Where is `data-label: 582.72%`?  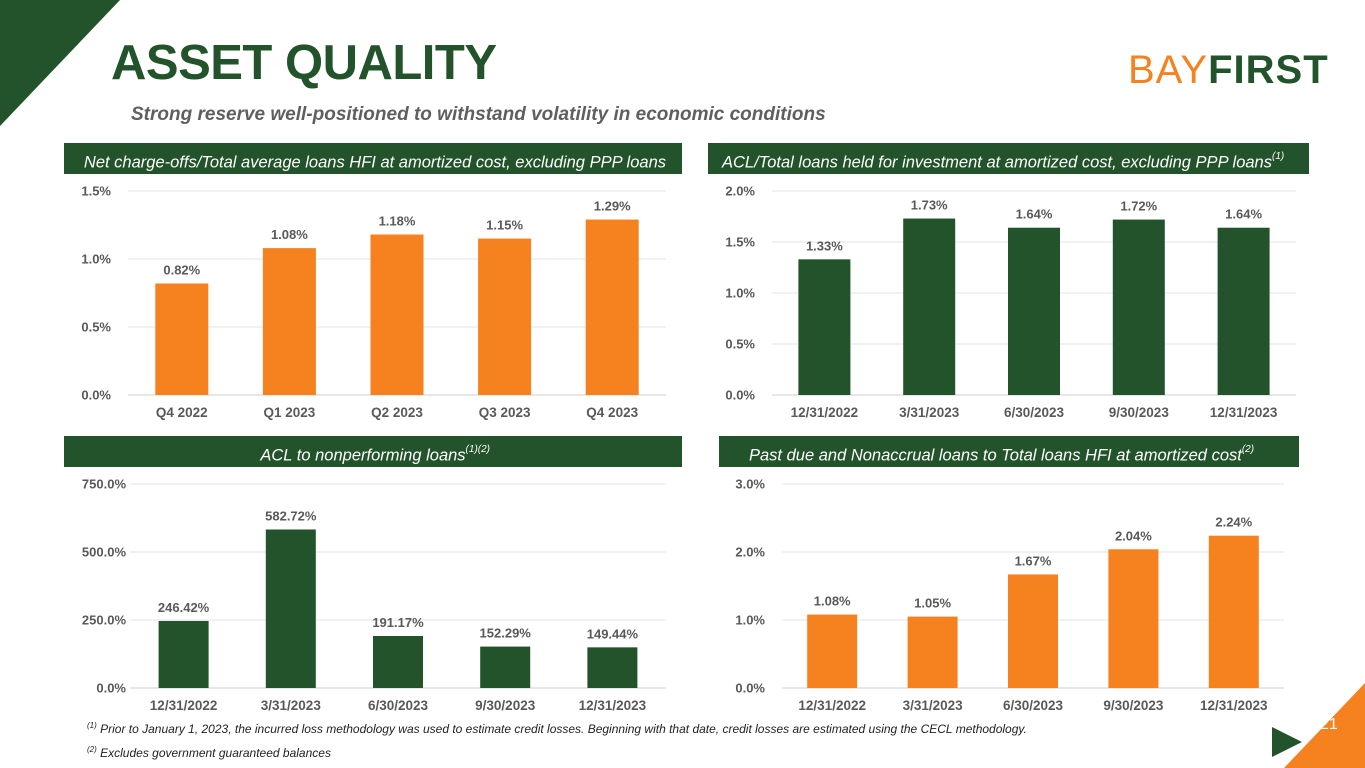
data-label: 582.72% is located at coordinates (291, 516).